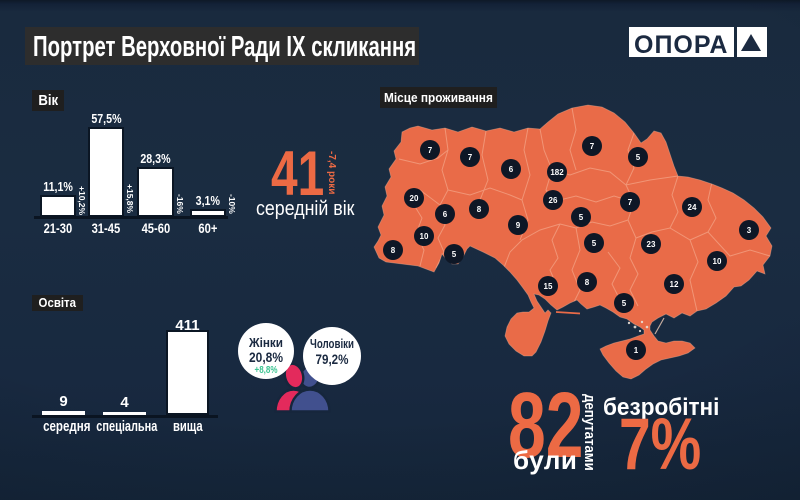  What do you see at coordinates (636, 350) in the screenshot?
I see `svg-text: 1` at bounding box center [636, 350].